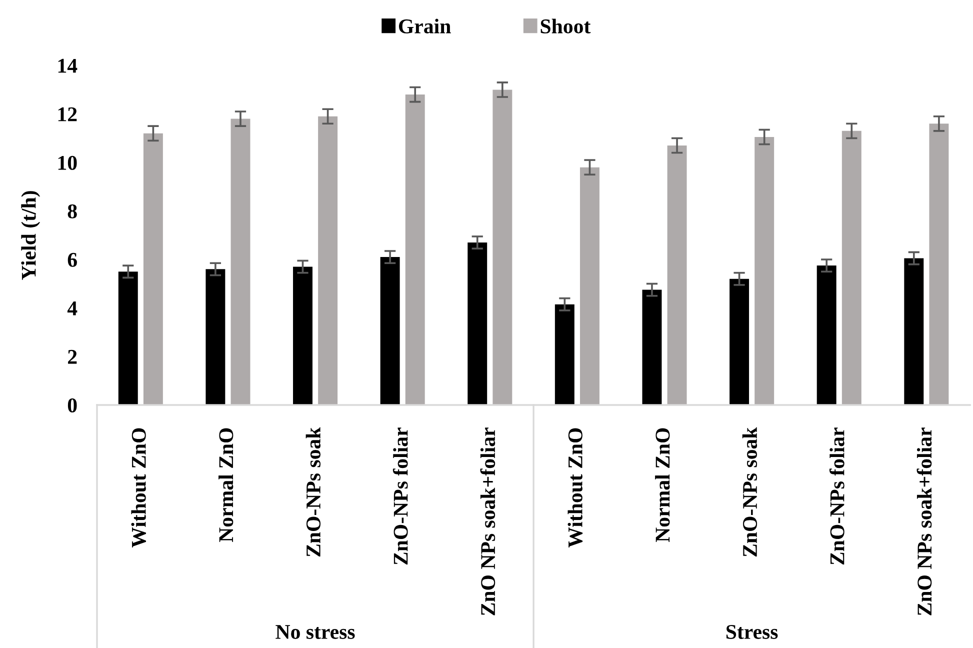 The image size is (973, 648). What do you see at coordinates (565, 26) in the screenshot?
I see `legend-label: Shoot` at bounding box center [565, 26].